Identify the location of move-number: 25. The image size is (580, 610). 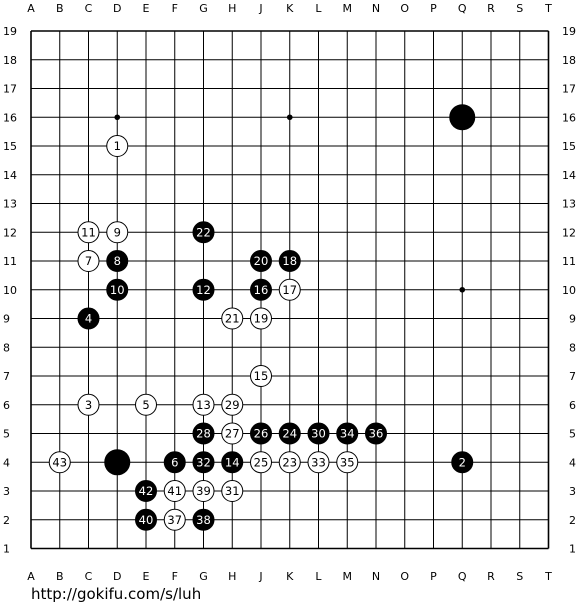
(261, 462).